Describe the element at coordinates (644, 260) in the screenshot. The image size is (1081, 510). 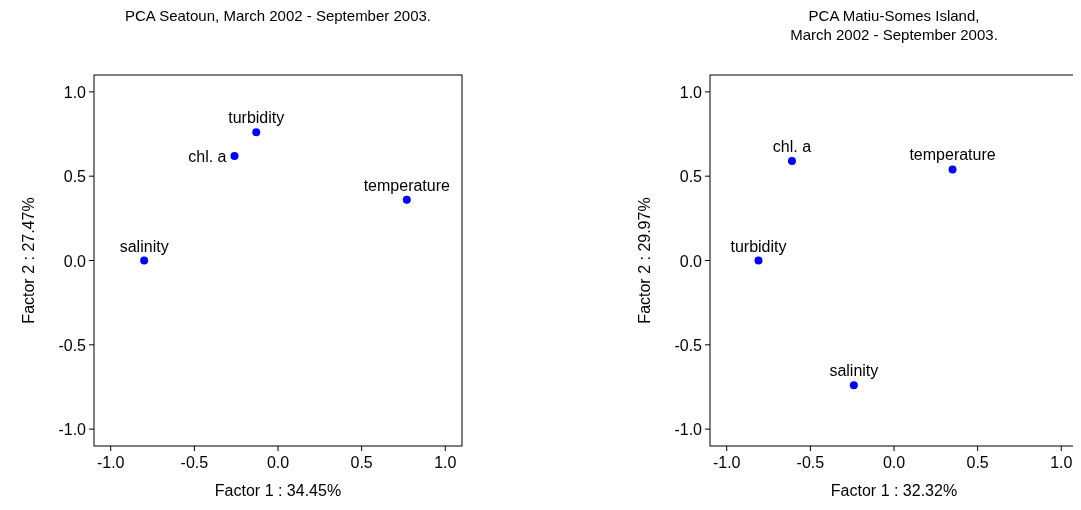
I see `y-axis-title: Factor 2 : 29.97%` at that location.